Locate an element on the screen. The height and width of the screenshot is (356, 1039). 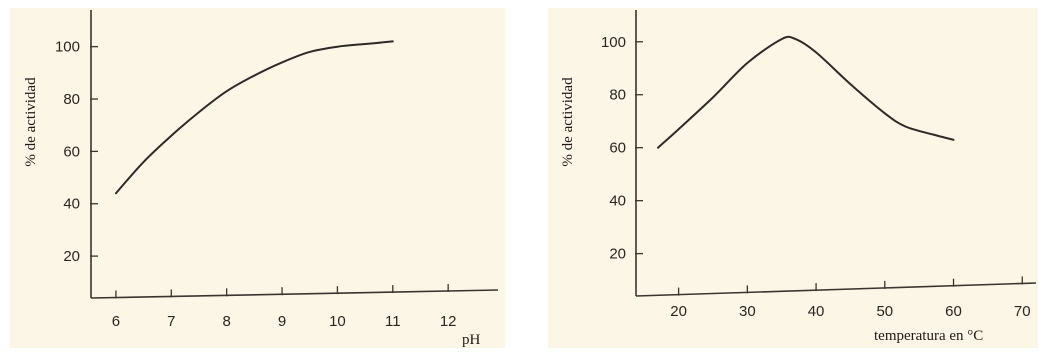
x-tick-label: 50 is located at coordinates (884, 311).